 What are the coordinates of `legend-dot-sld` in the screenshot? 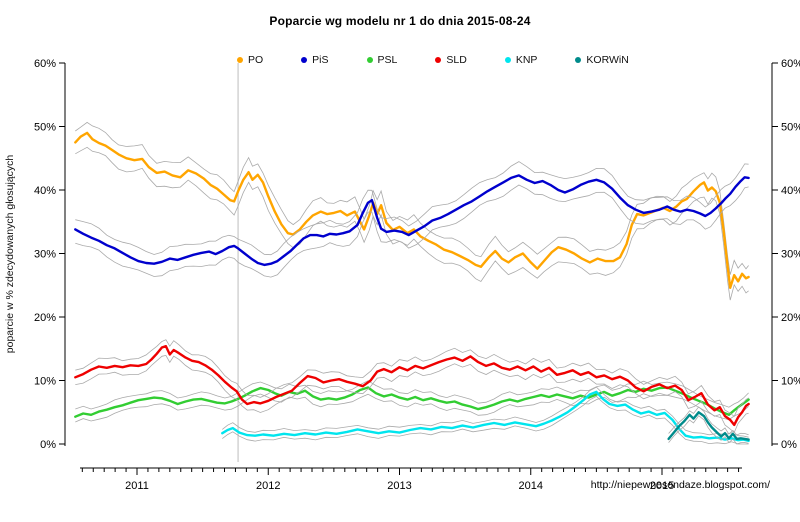 It's located at (438, 60).